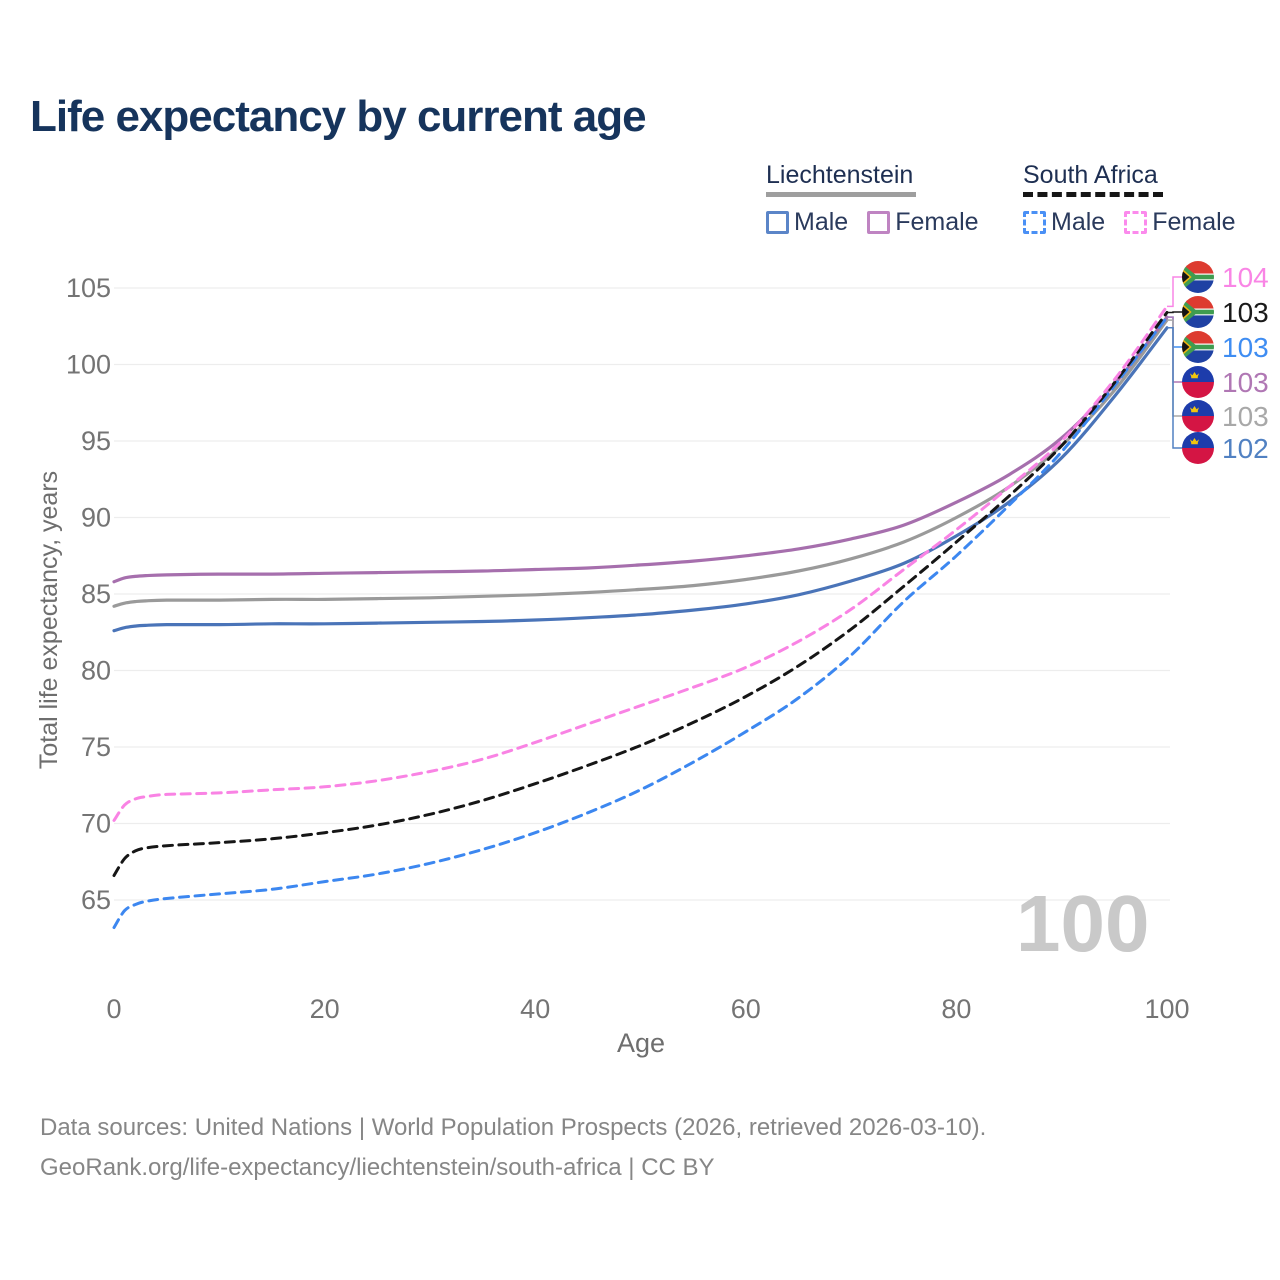  I want to click on age-counter-watermark: 100, so click(1083, 923).